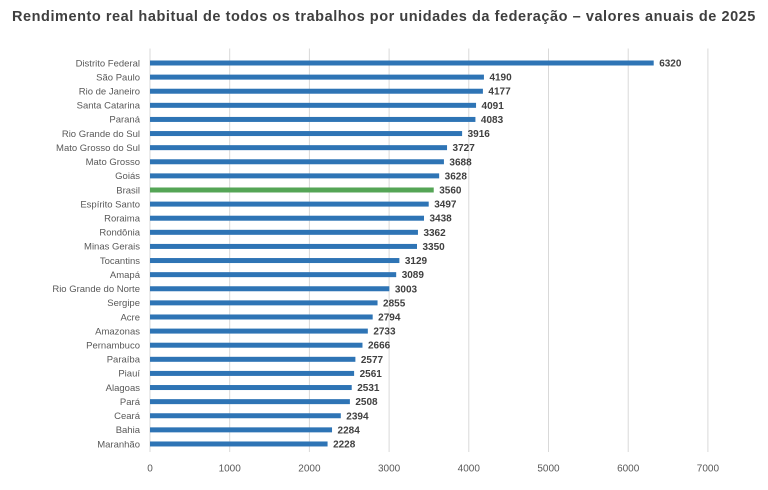 This screenshot has height=490, width=768. What do you see at coordinates (628, 469) in the screenshot?
I see `svg-text: 6000` at bounding box center [628, 469].